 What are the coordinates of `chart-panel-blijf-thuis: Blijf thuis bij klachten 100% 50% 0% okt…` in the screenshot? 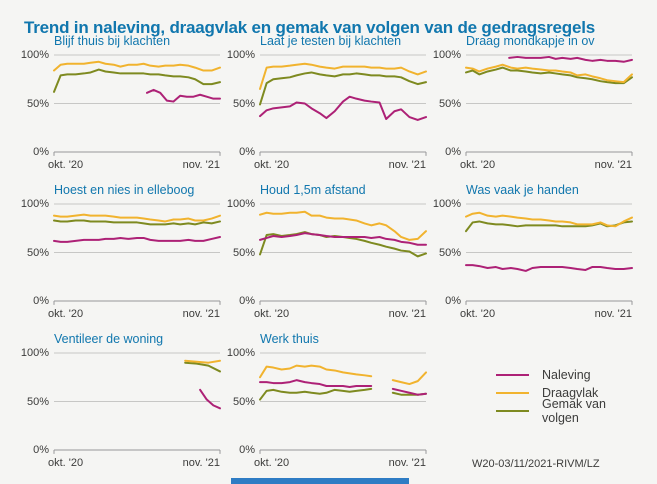 It's located at (125, 108).